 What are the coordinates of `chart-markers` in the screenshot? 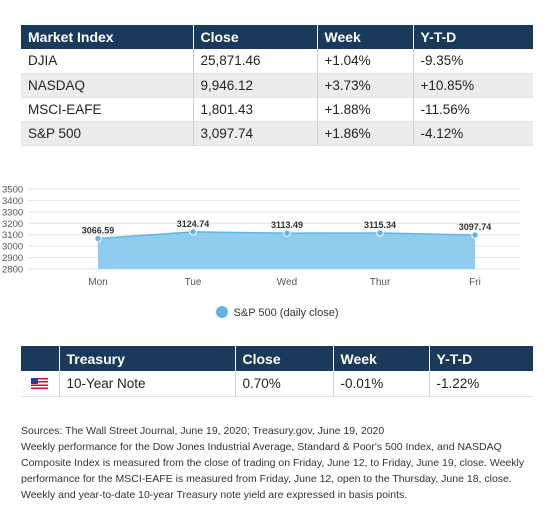 It's located at (286, 235).